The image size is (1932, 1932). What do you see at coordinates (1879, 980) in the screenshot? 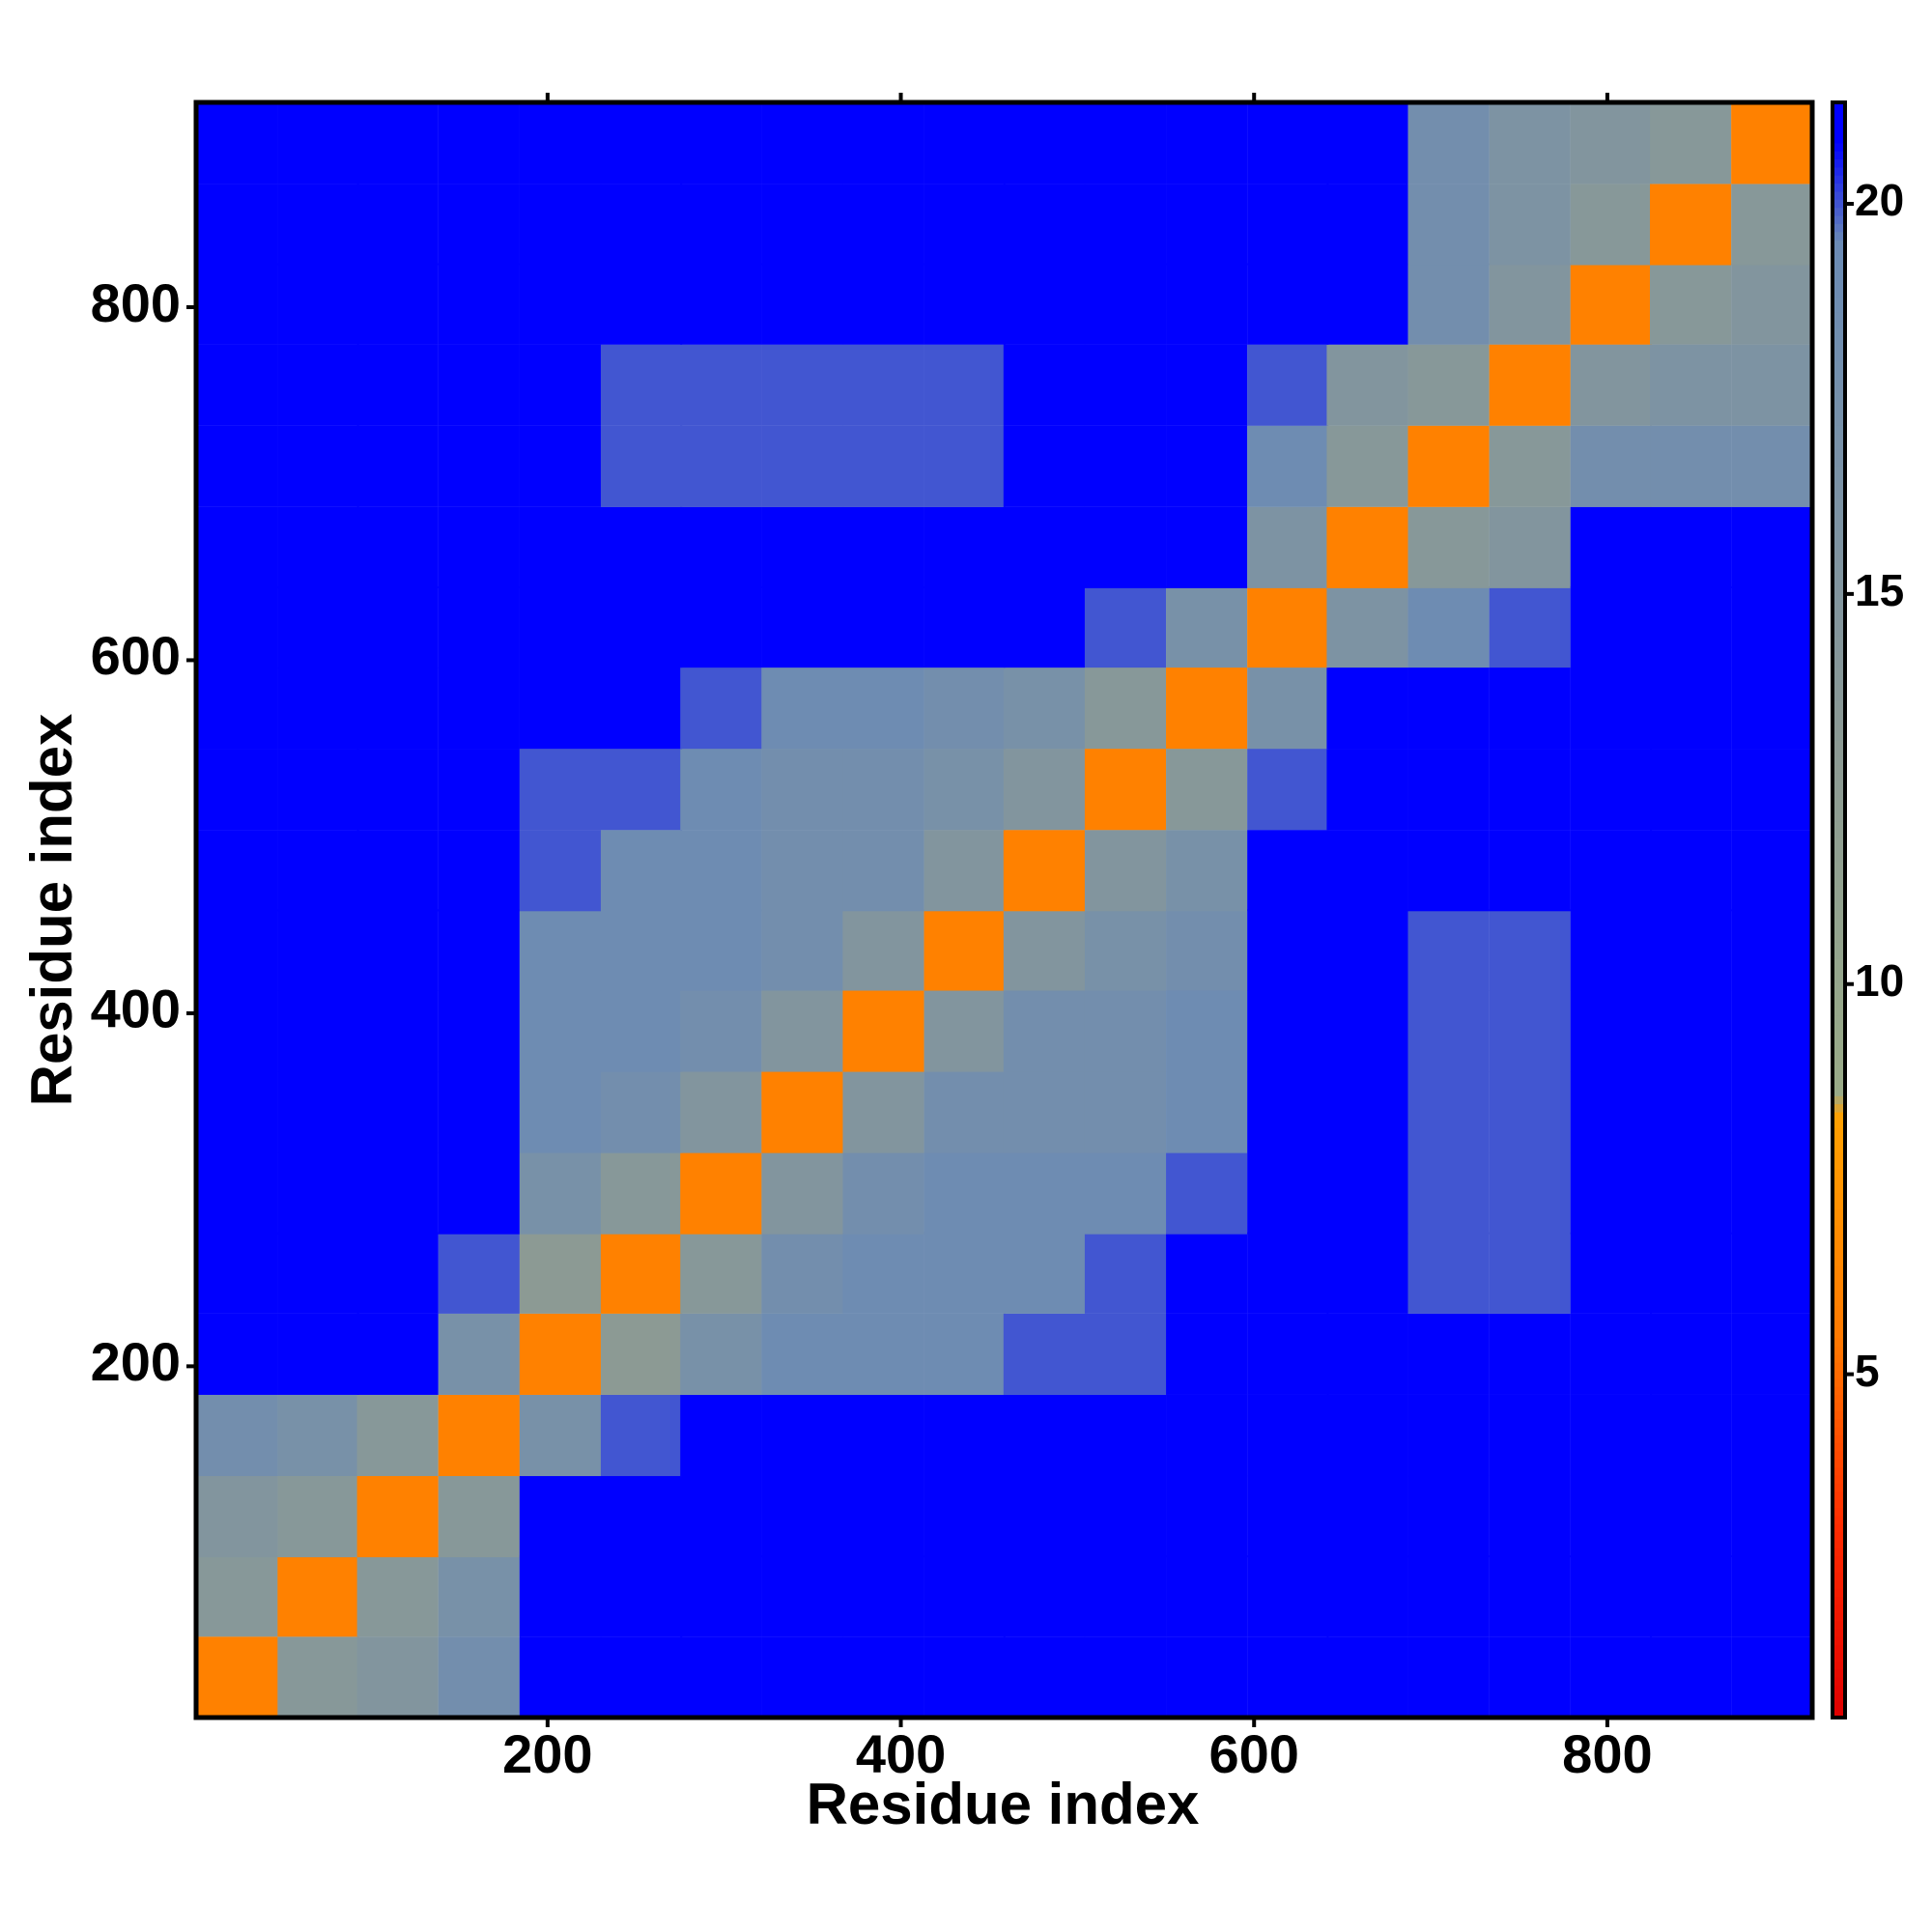
I see `colorbar-tick-label: 10` at bounding box center [1879, 980].